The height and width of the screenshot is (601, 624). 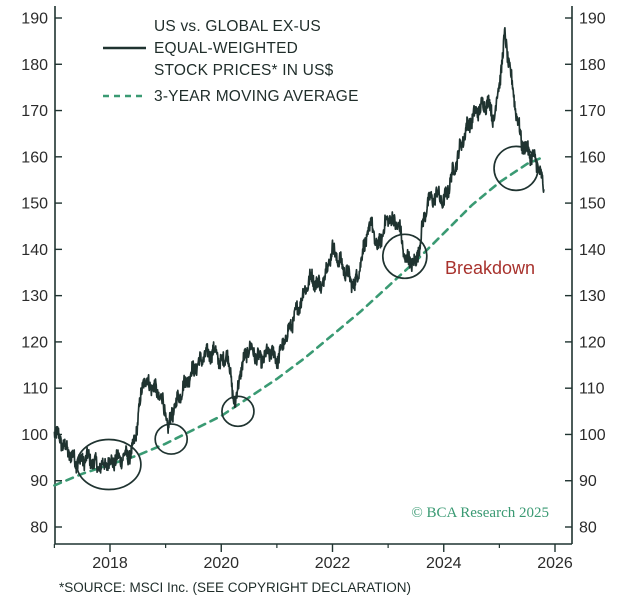 What do you see at coordinates (480, 513) in the screenshot?
I see `bca-credit: © BCA Research 2025` at bounding box center [480, 513].